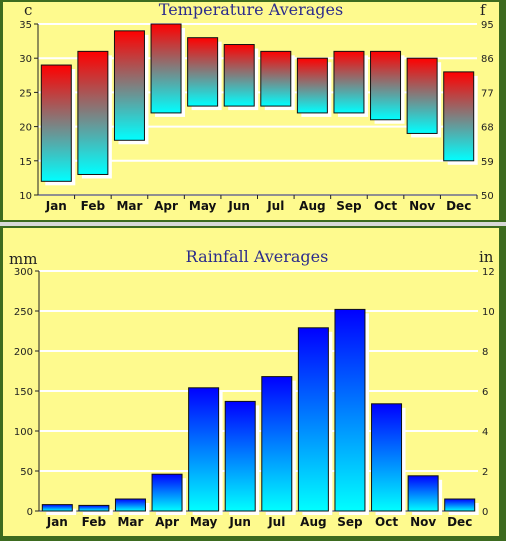 Image resolution: width=506 pixels, height=541 pixels. Describe the element at coordinates (25, 59) in the screenshot. I see `y-tick-label-left: 30` at that location.